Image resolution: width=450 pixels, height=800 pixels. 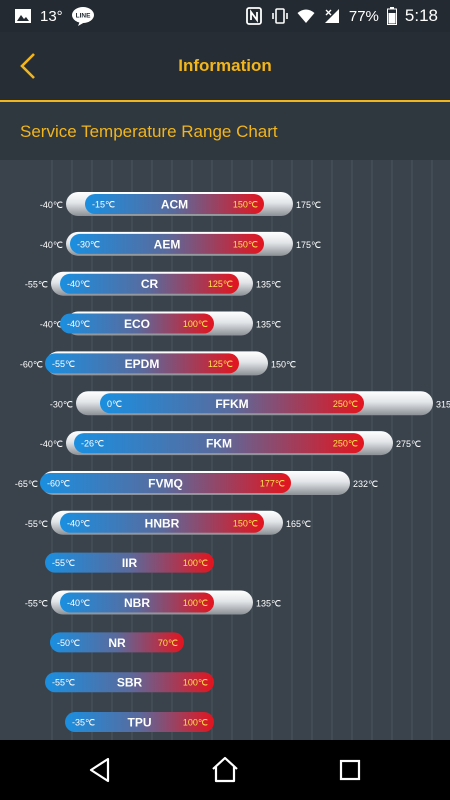 I want to click on material-name: NBR, so click(x=137, y=603).